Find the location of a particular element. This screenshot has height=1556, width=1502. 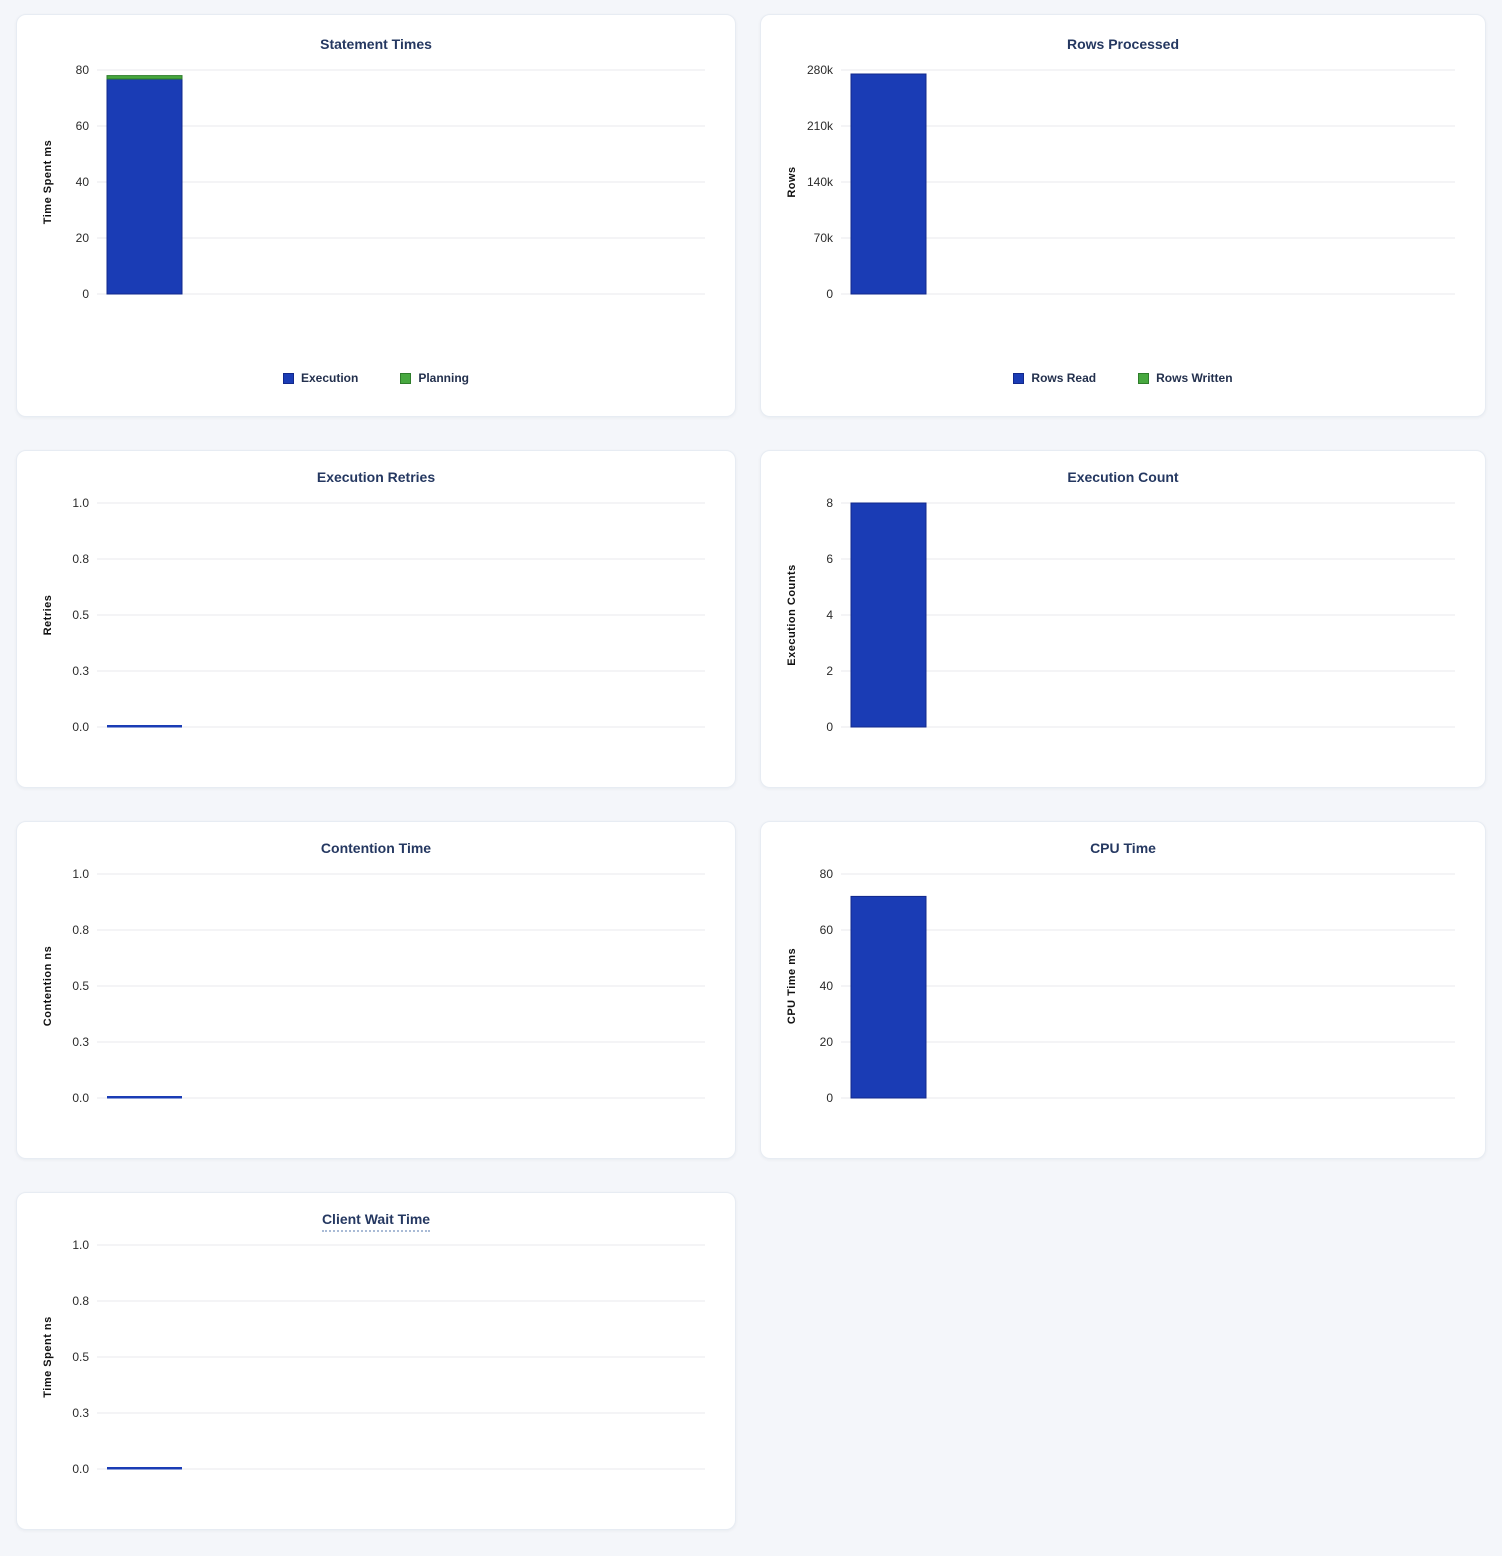

statement-times-bar-chart: 0 20 40 60 80 Time Spent ms is located at coordinates (373, 182).